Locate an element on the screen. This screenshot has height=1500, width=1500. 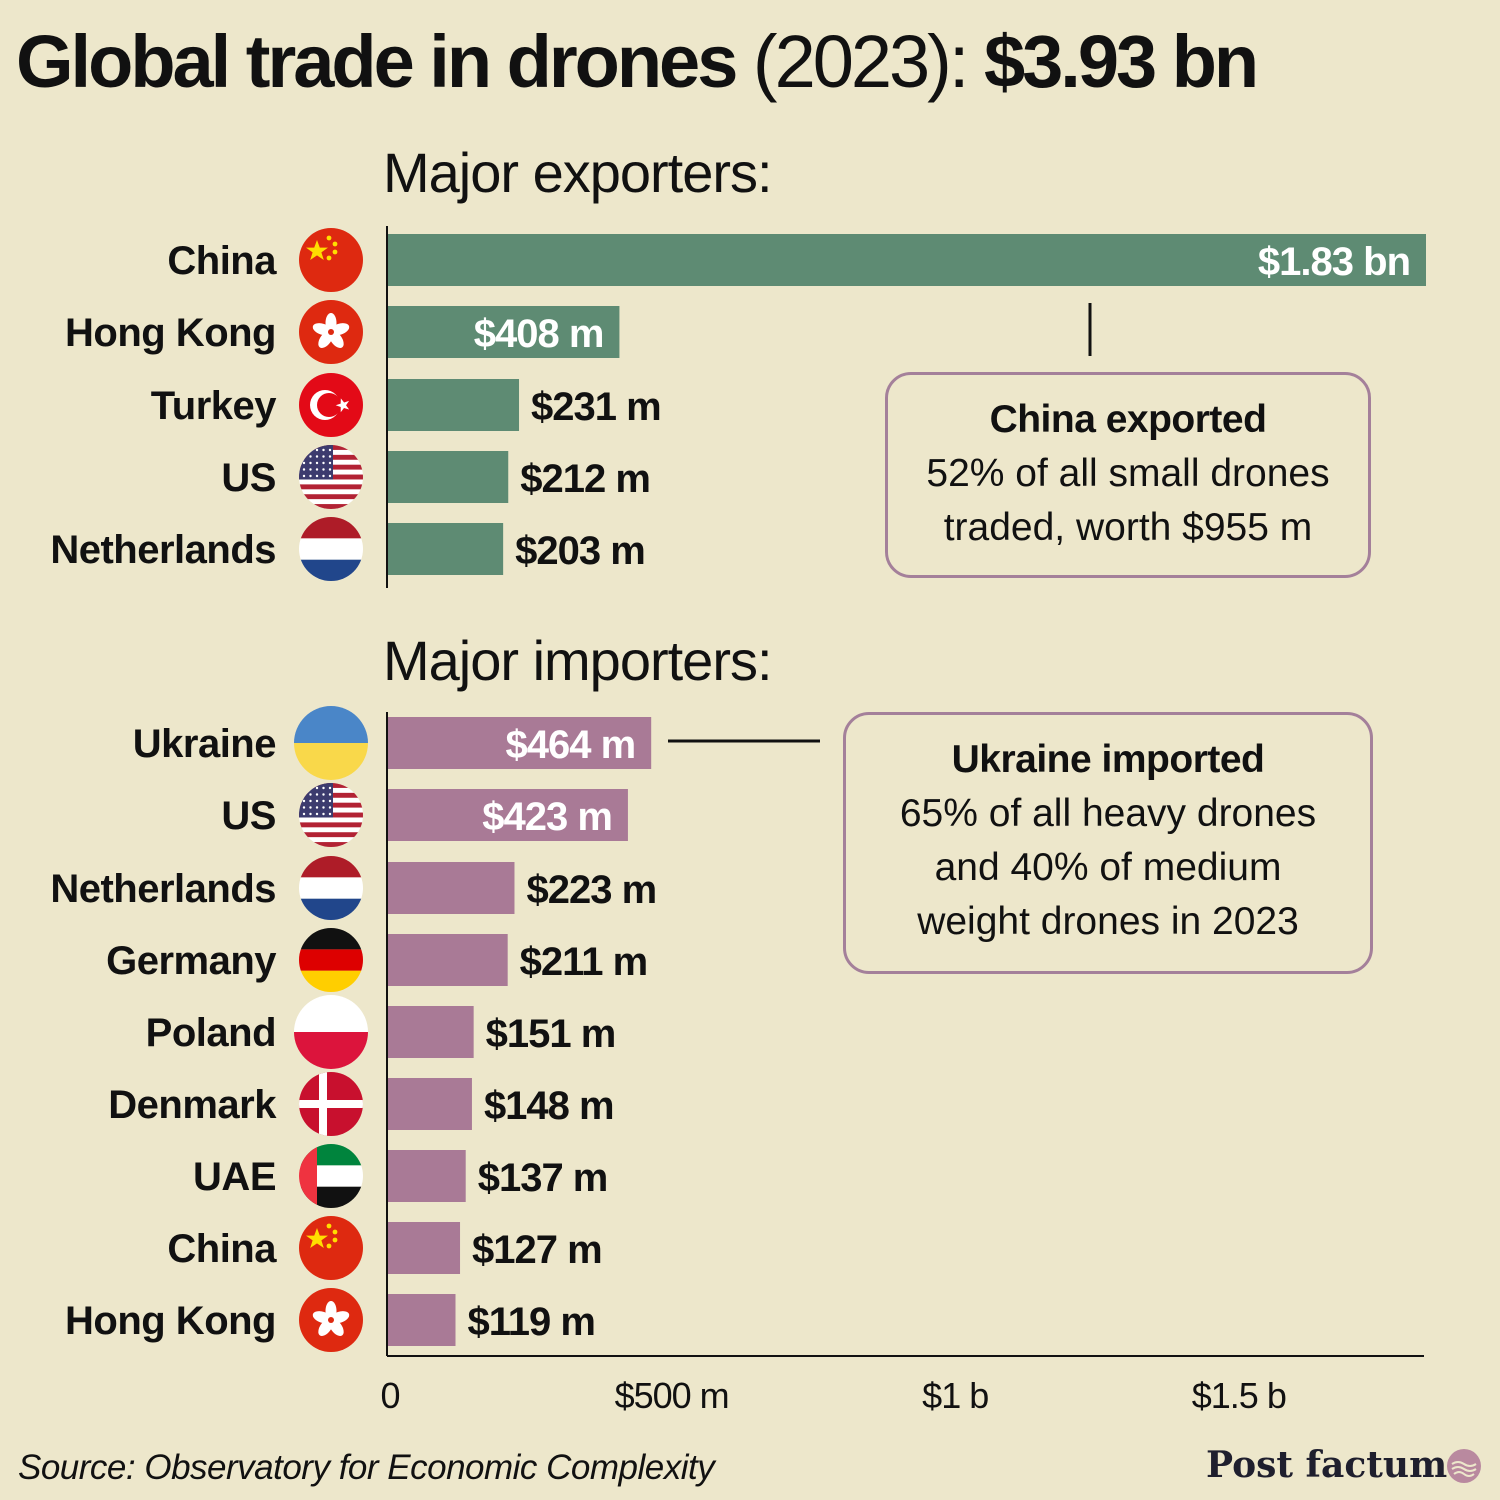
import-value-ukraine: $464 m is located at coordinates (571, 745).